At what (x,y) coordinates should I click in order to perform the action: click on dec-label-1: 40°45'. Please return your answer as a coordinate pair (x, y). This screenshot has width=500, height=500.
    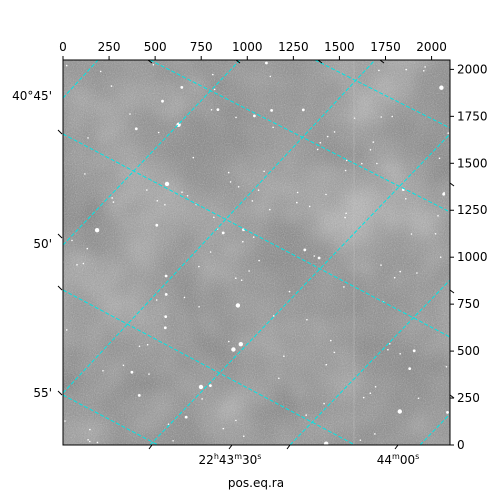
    Looking at the image, I should click on (32, 96).